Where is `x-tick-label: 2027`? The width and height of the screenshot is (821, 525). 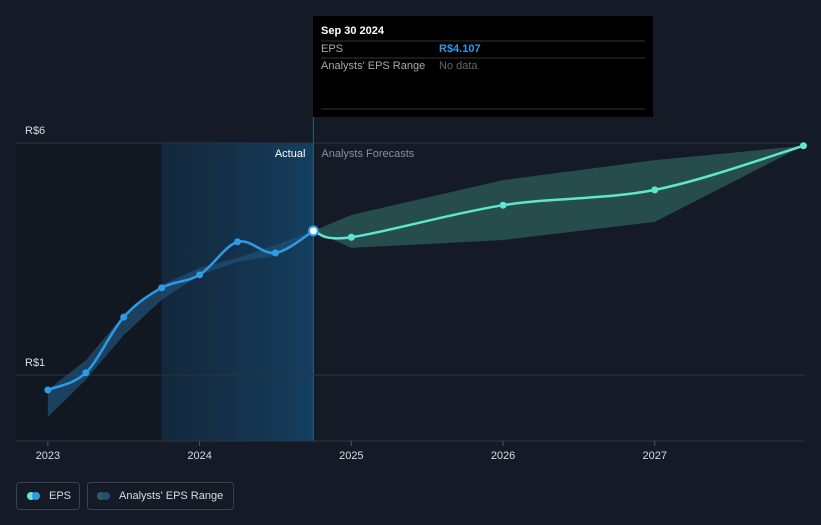
x-tick-label: 2027 is located at coordinates (655, 456).